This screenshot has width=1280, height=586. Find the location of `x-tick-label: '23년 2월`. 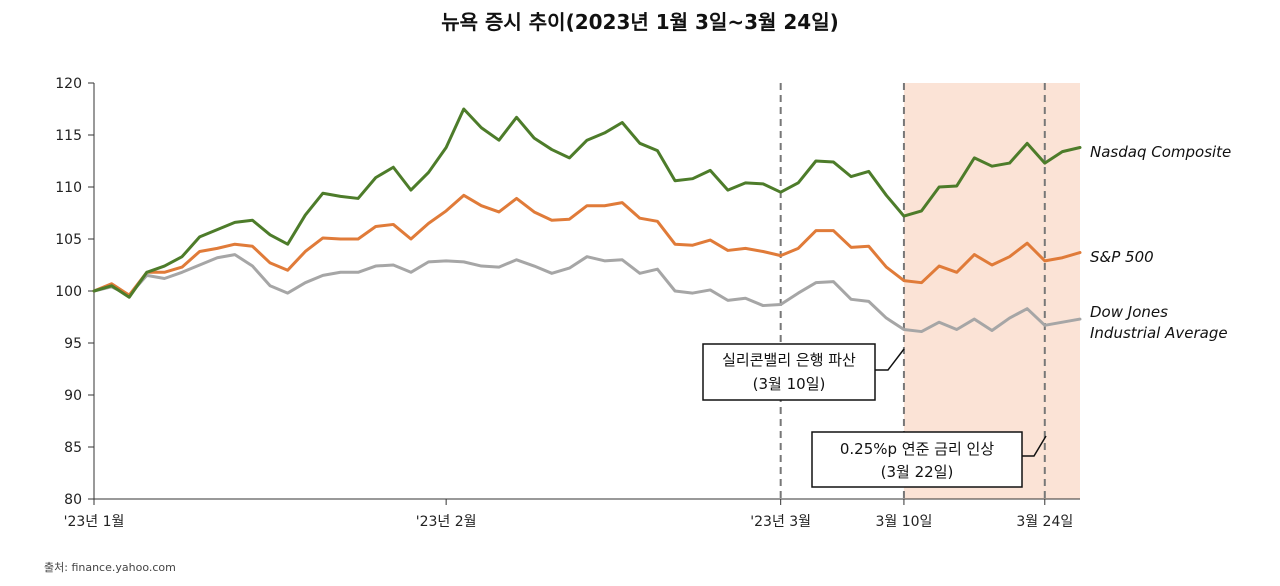

x-tick-label: '23년 2월 is located at coordinates (446, 522).